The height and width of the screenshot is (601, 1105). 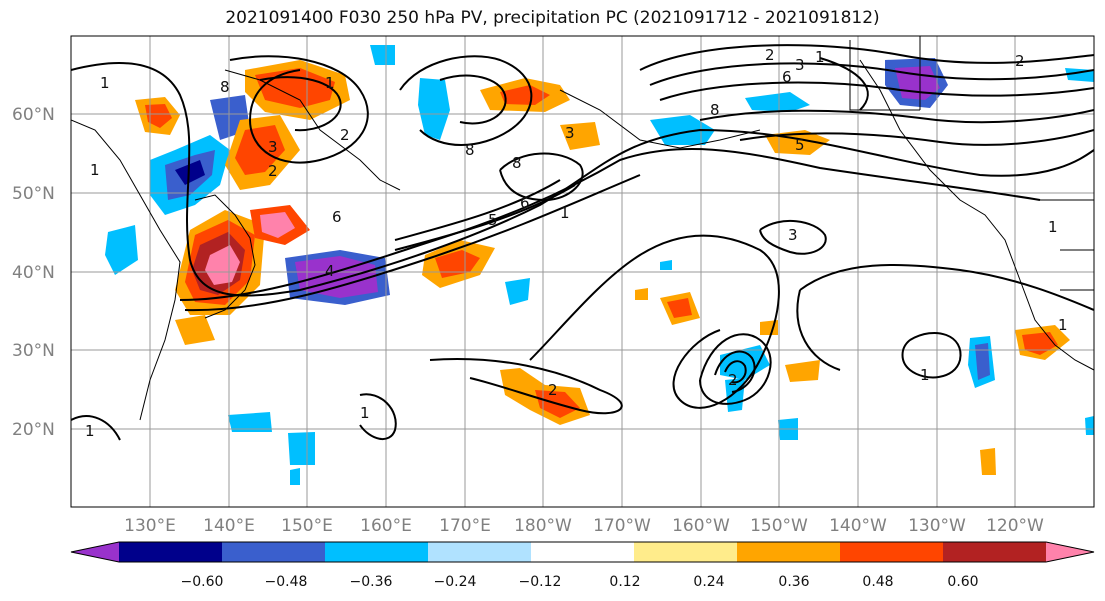 What do you see at coordinates (877, 582) in the screenshot?
I see `colorbar-tick-label: 0.48` at bounding box center [877, 582].